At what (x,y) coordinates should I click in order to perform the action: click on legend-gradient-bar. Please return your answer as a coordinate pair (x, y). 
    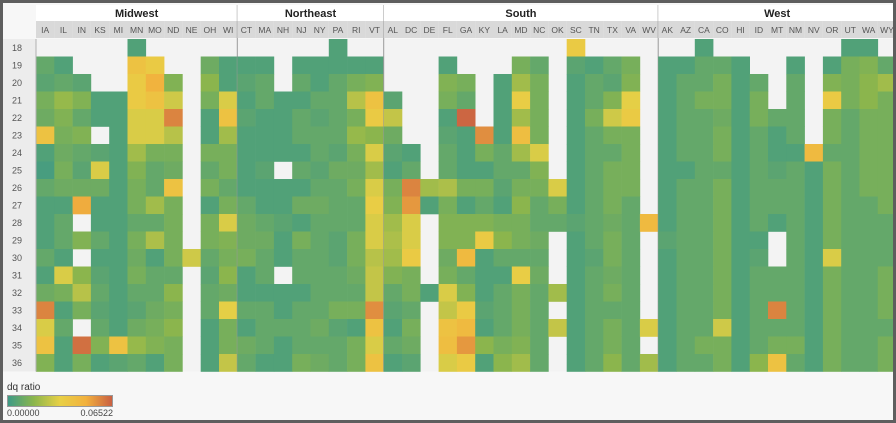
    Looking at the image, I should click on (60, 401).